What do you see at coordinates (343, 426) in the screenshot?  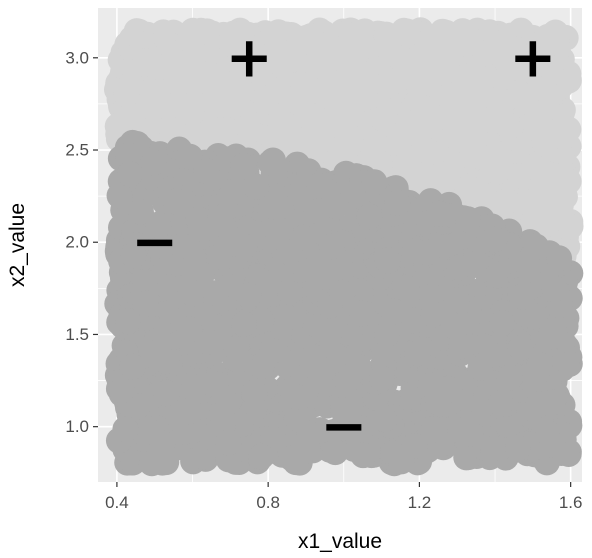 I see `annotation-minus-3: −` at bounding box center [343, 426].